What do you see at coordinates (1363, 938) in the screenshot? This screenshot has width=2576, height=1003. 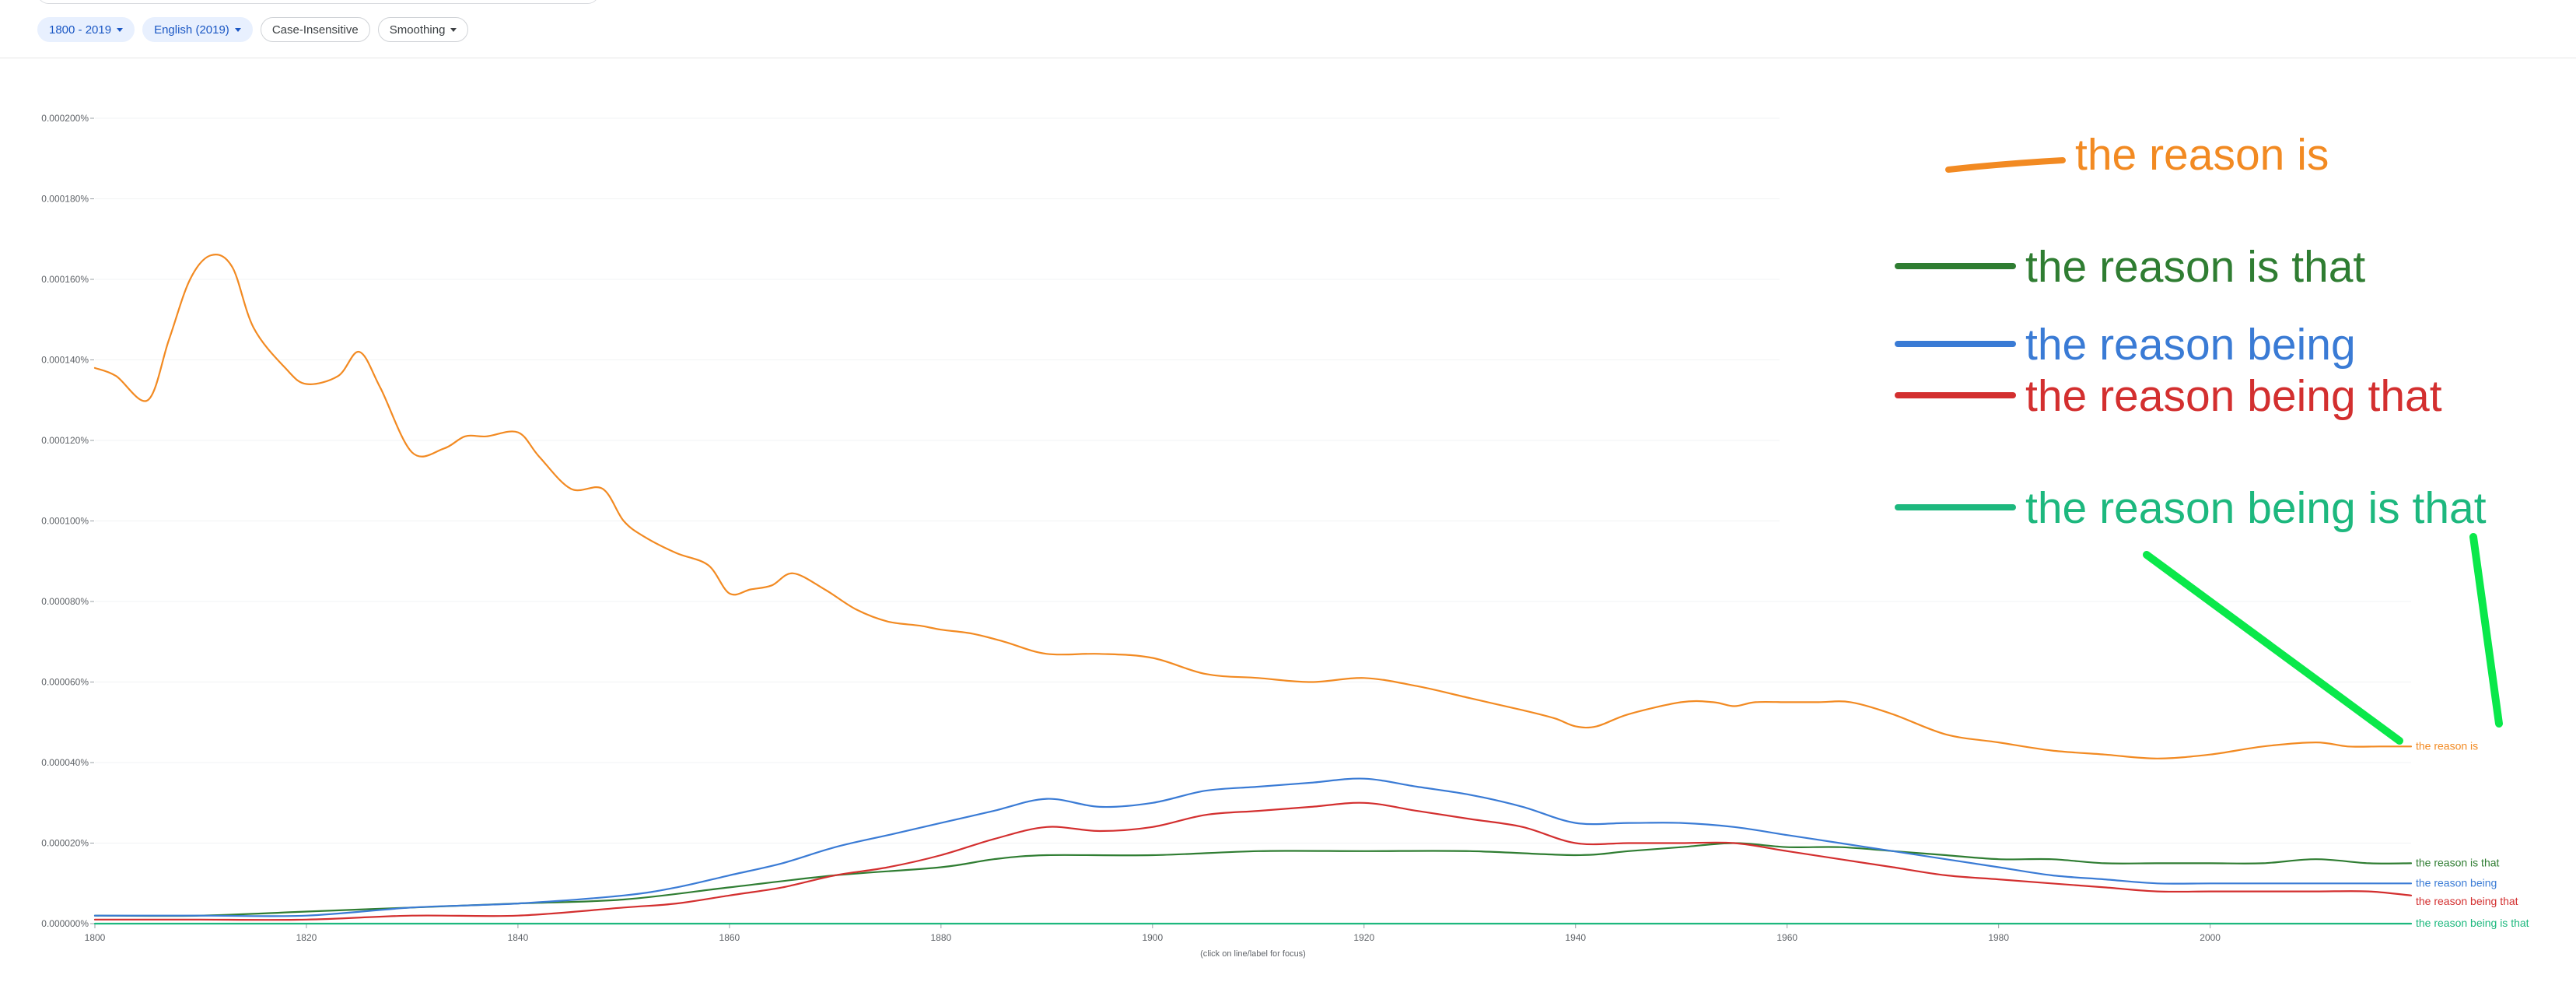 I see `x-tick-label: 1920` at bounding box center [1363, 938].